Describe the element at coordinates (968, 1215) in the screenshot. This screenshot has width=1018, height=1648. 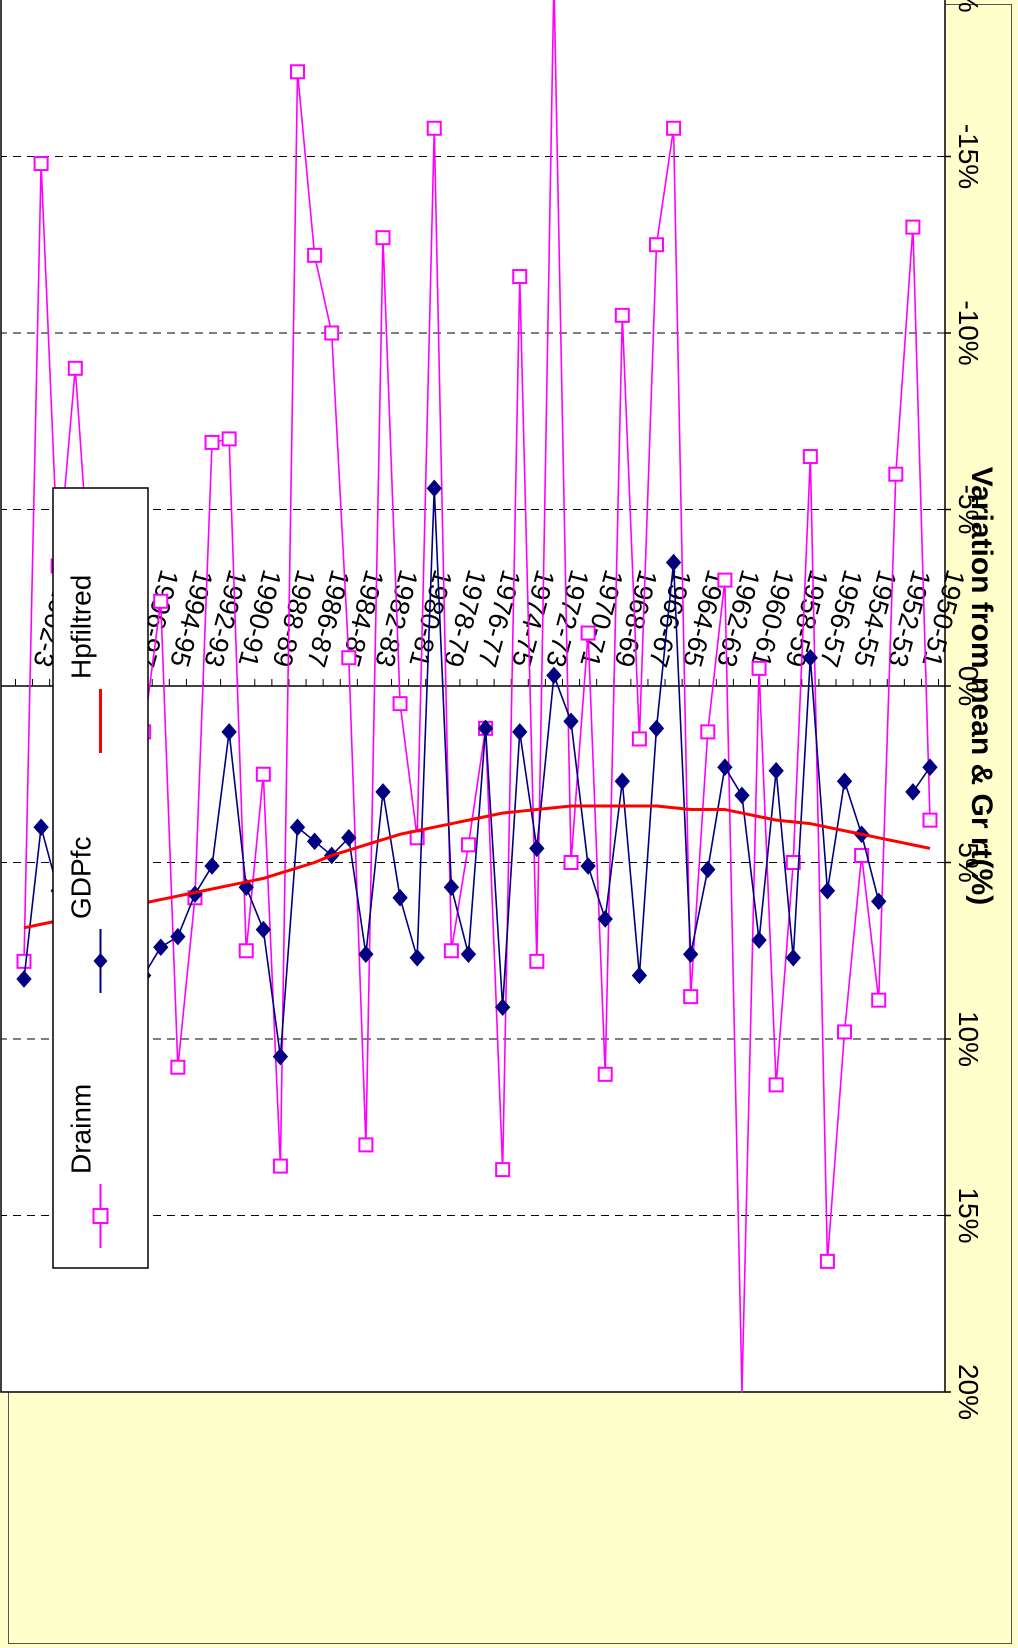
I see `y-tick-label: 15%` at that location.